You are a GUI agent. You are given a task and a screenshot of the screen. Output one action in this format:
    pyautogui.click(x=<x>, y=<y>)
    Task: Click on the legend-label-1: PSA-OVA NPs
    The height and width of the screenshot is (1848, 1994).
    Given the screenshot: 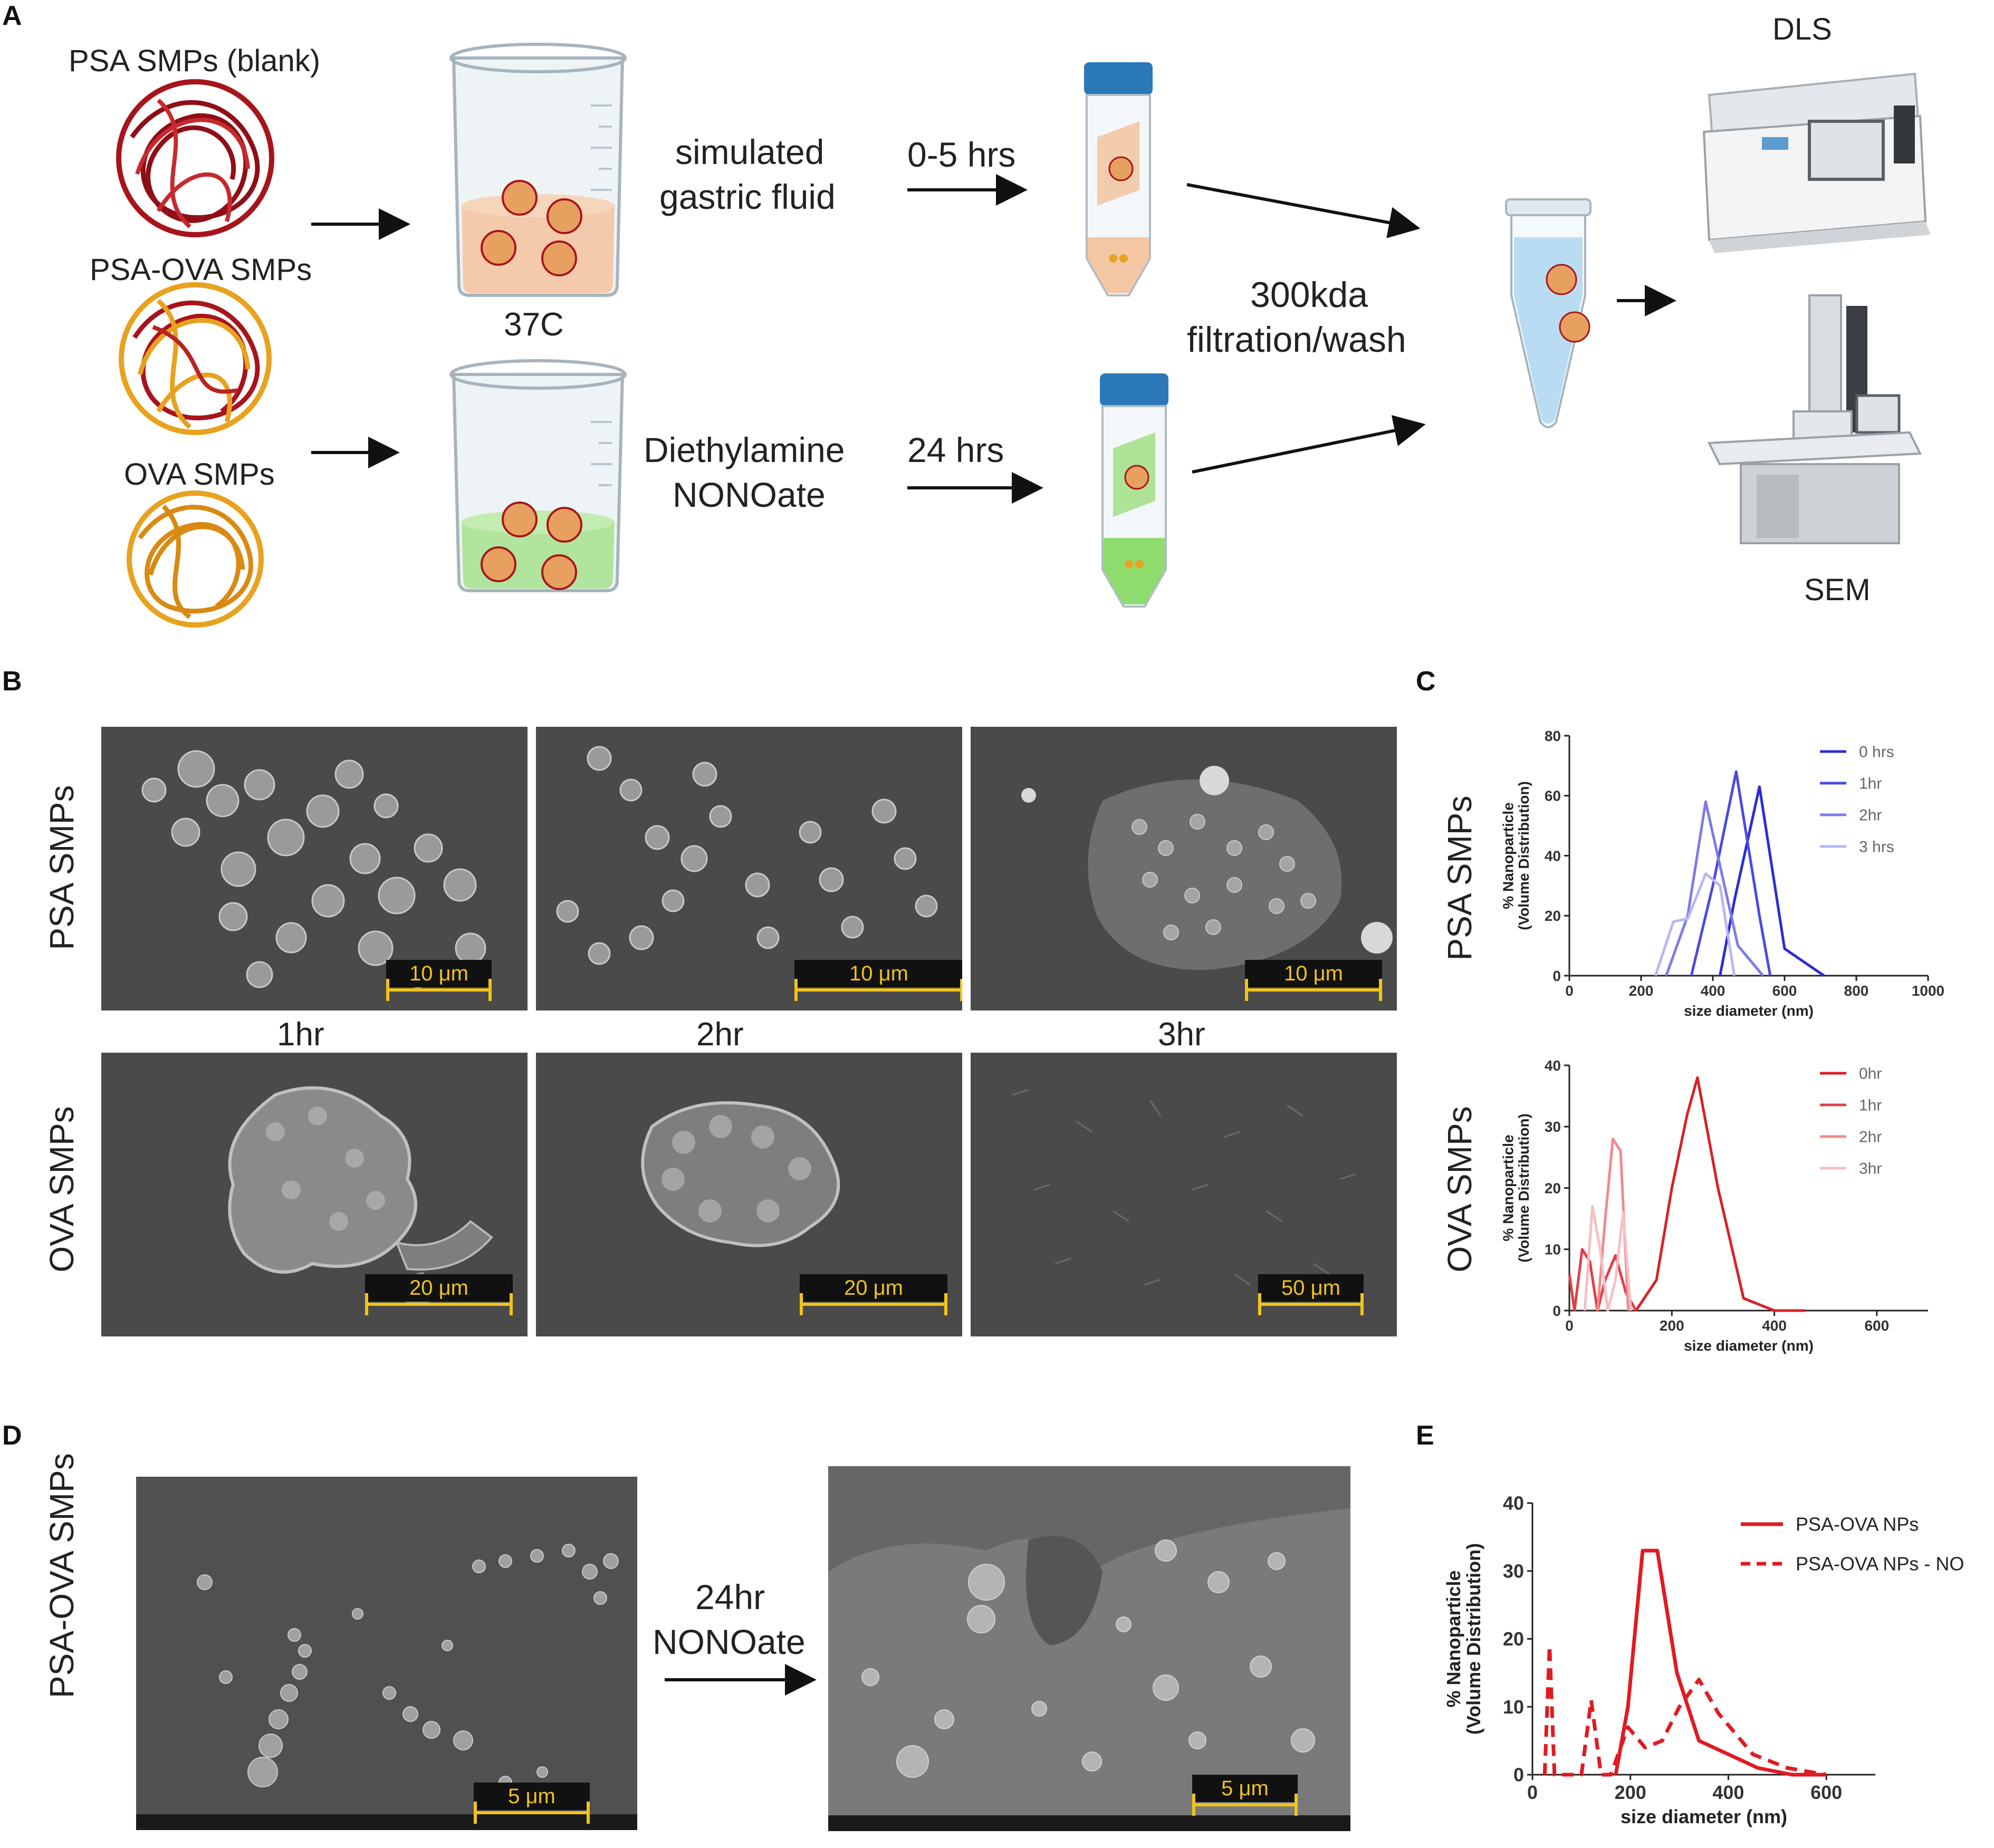 What is the action you would take?
    pyautogui.click(x=1857, y=1524)
    